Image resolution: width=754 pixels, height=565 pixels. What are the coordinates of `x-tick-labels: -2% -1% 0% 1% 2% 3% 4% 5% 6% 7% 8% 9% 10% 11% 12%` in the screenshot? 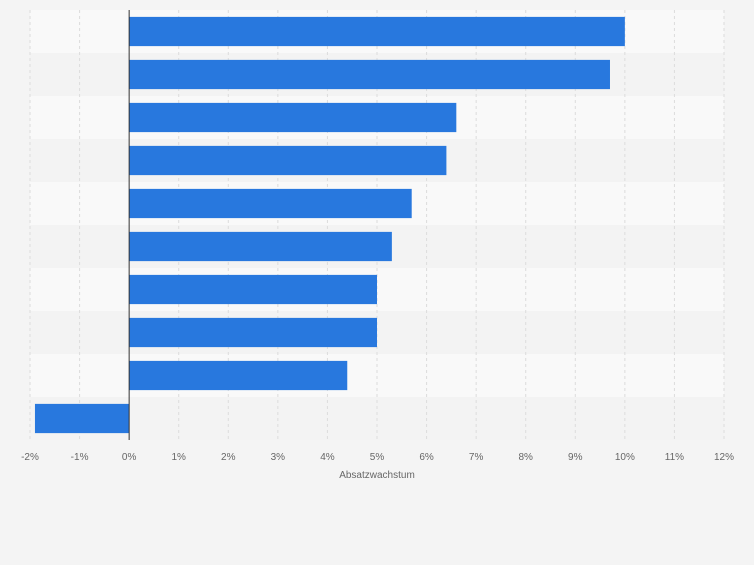 It's located at (377, 457).